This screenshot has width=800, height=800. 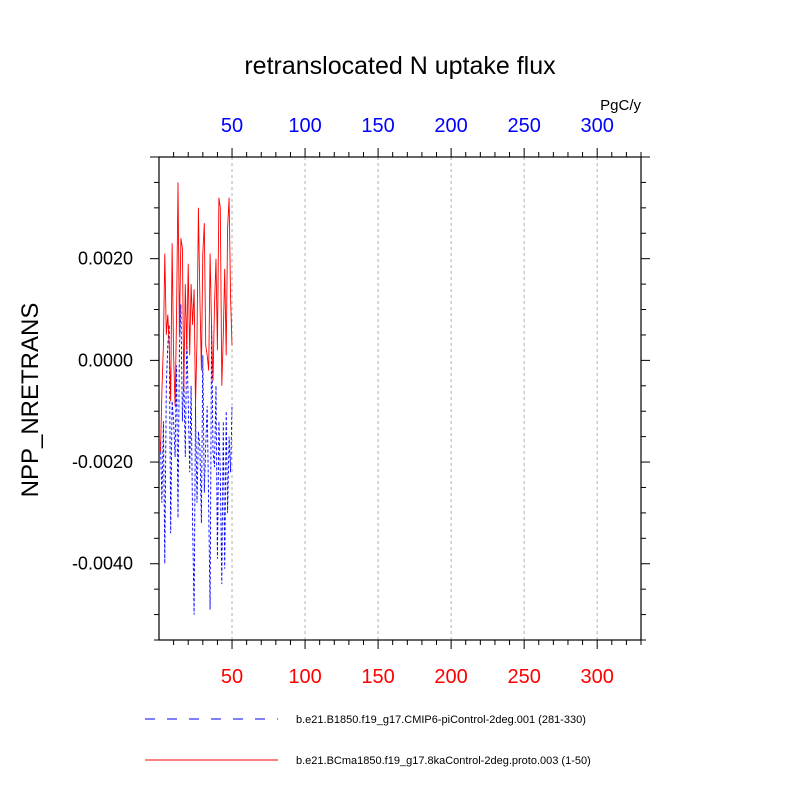 I want to click on x-tick-label-top: 50, so click(x=232, y=126).